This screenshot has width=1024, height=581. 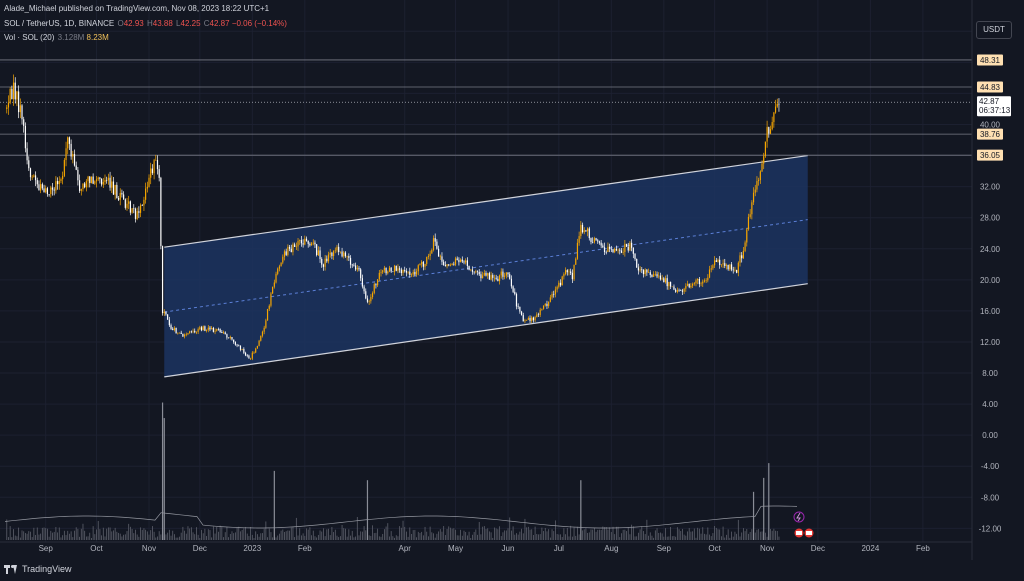 I want to click on channel-upper-line, so click(x=486, y=201).